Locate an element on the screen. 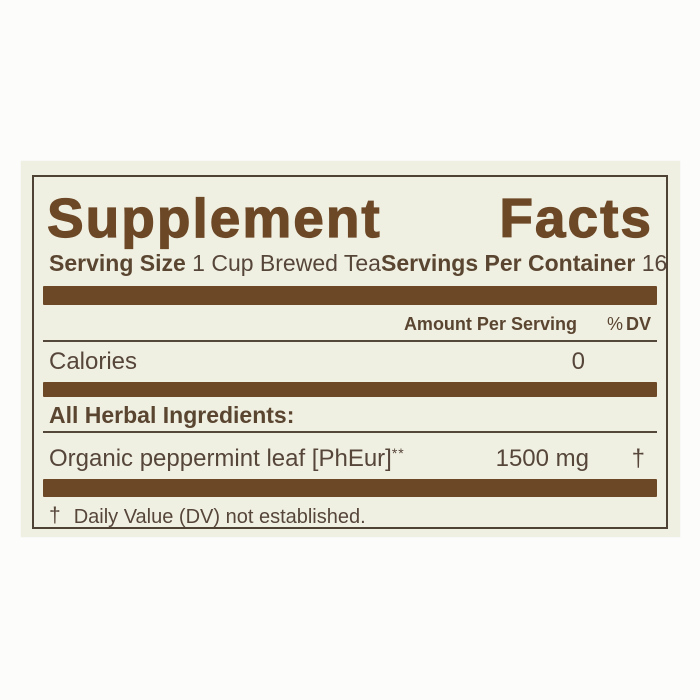  divider-bar-top is located at coordinates (350, 295).